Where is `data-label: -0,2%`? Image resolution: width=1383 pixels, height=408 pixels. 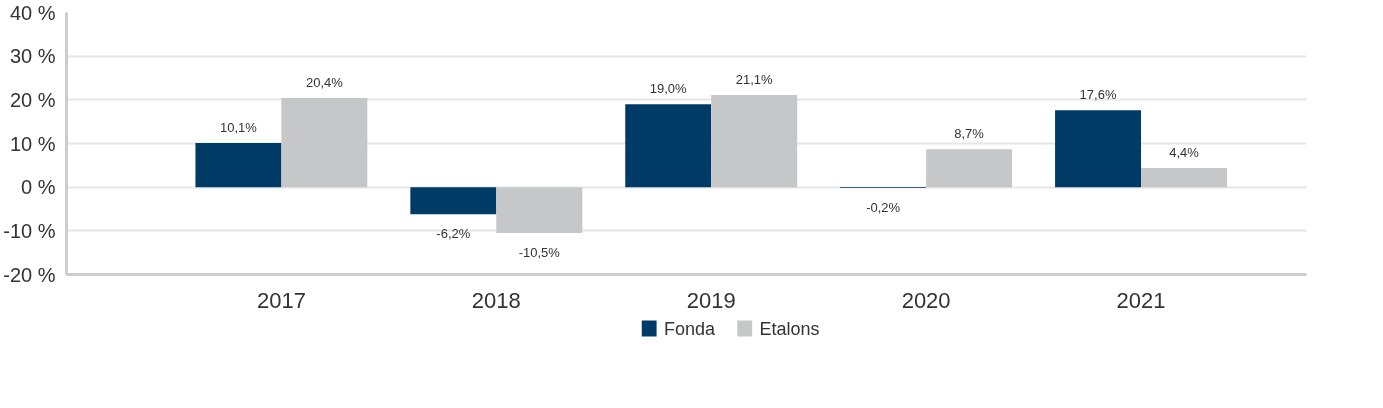
data-label: -0,2% is located at coordinates (883, 208).